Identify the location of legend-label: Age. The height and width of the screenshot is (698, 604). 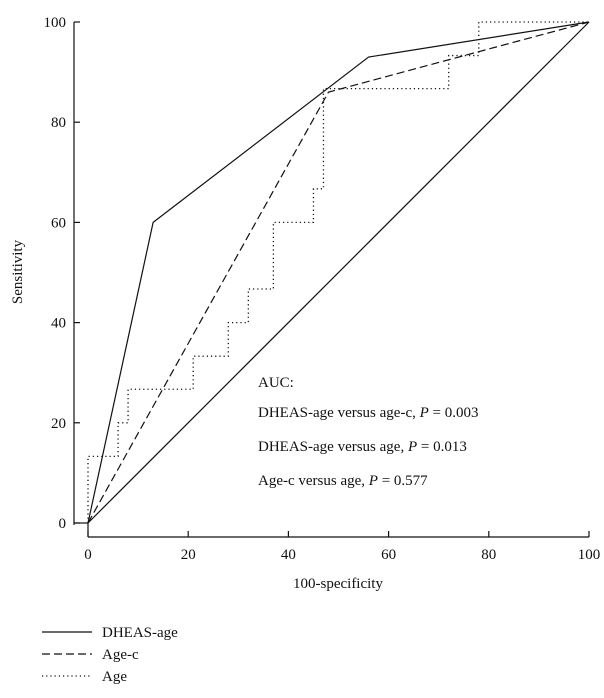
(114, 677).